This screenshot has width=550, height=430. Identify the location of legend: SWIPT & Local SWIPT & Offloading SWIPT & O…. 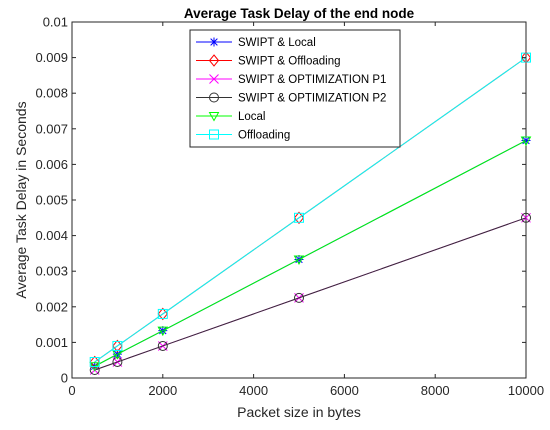
(295, 88).